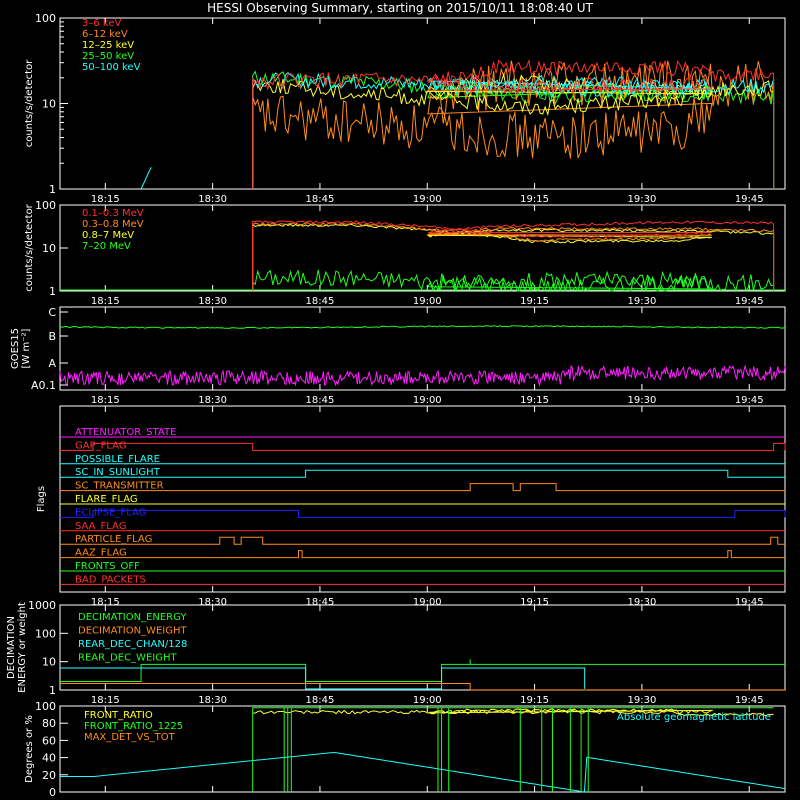 The height and width of the screenshot is (800, 800). I want to click on mev-legend-item: 0.1–0.3 MeV, so click(113, 213).